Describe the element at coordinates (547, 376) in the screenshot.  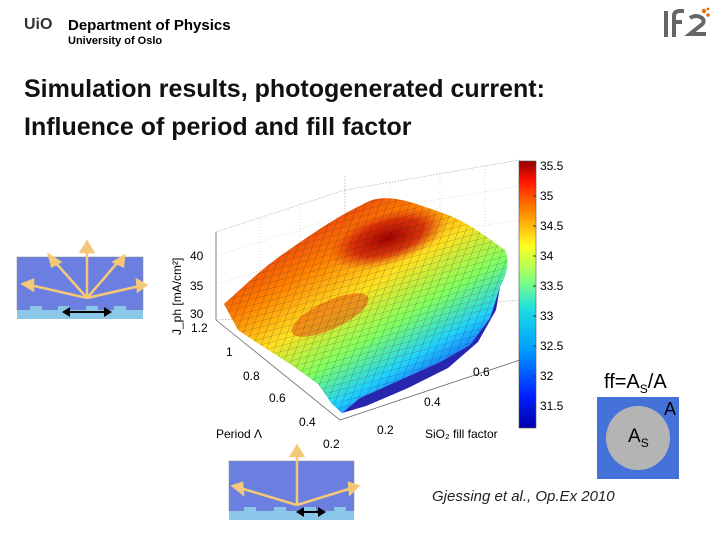
I see `colorbar-tick-label: 32` at that location.